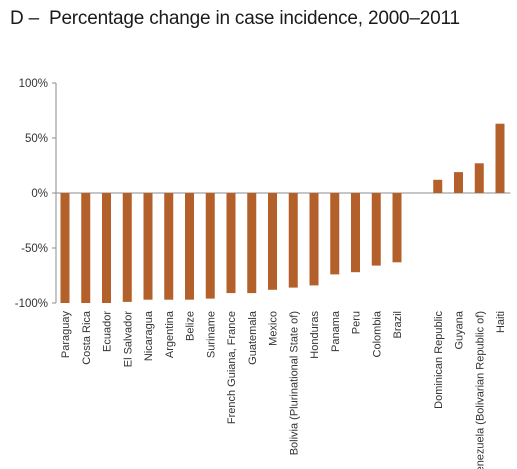 Image resolution: width=517 pixels, height=469 pixels. Describe the element at coordinates (479, 178) in the screenshot. I see `bar-venezuela-bolivarian-republic-of` at that location.